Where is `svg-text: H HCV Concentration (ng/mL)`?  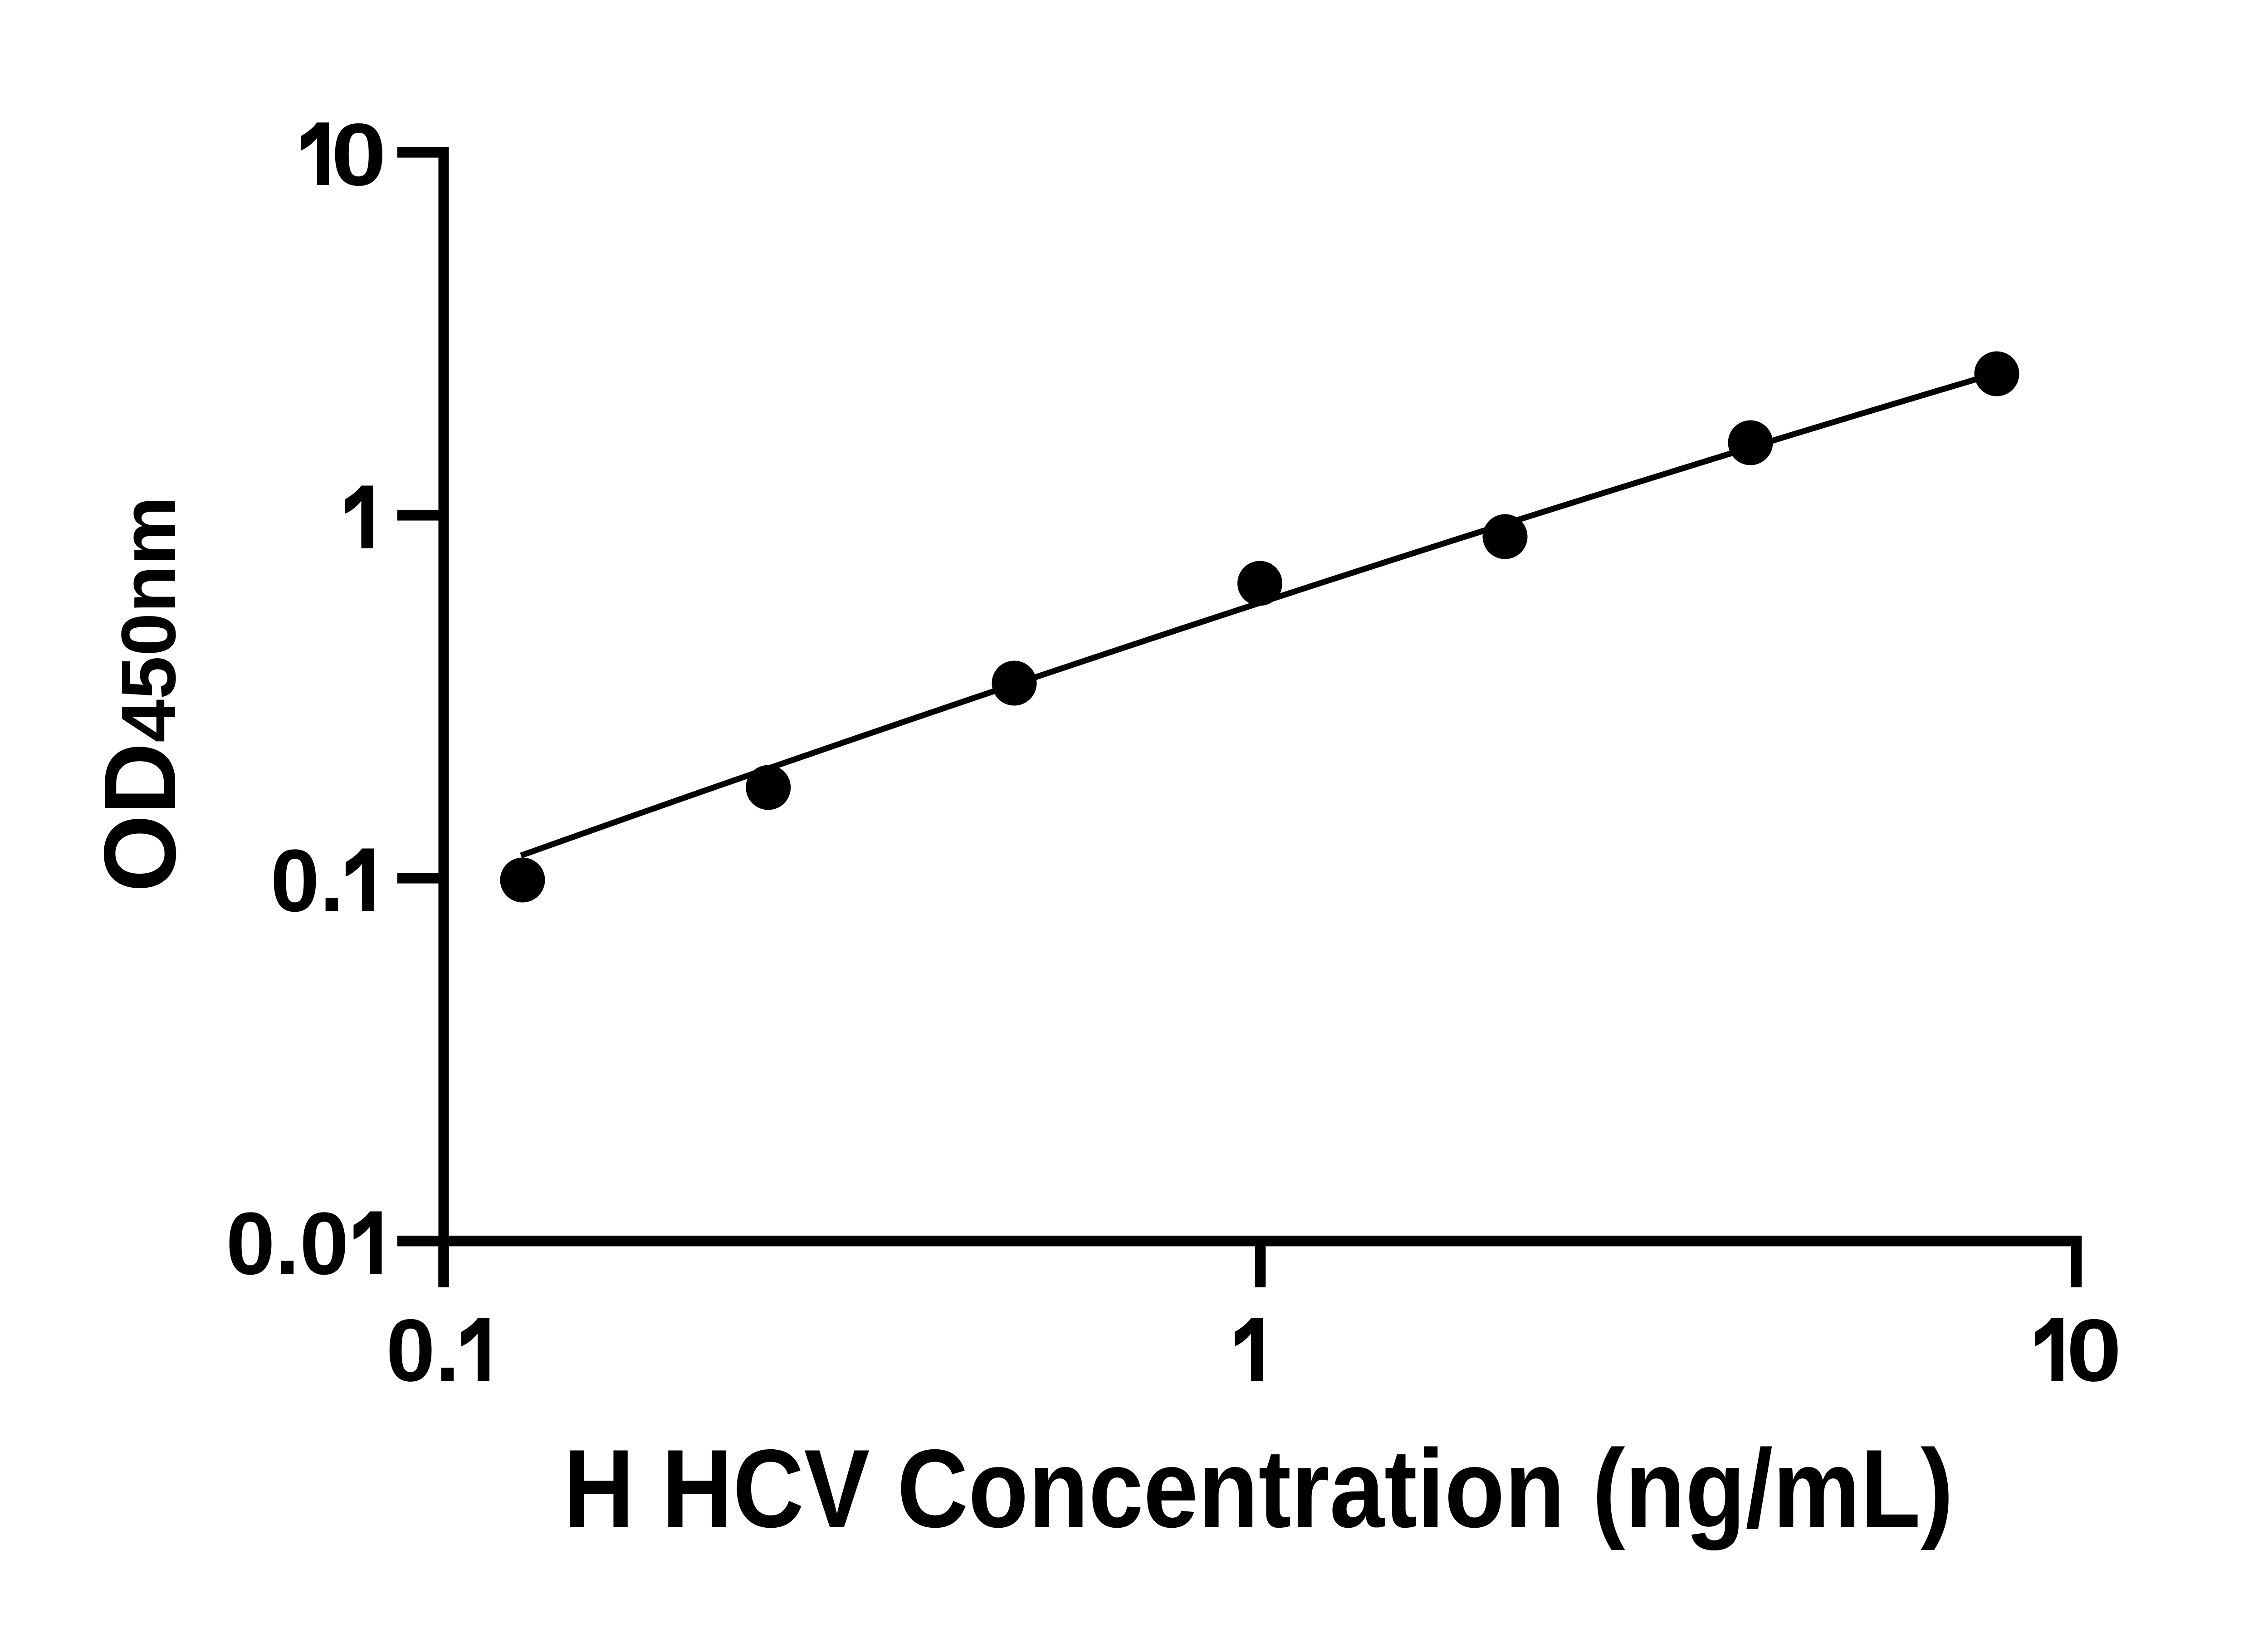
svg-text: H HCV Concentration (ng/mL) is located at coordinates (1259, 1488).